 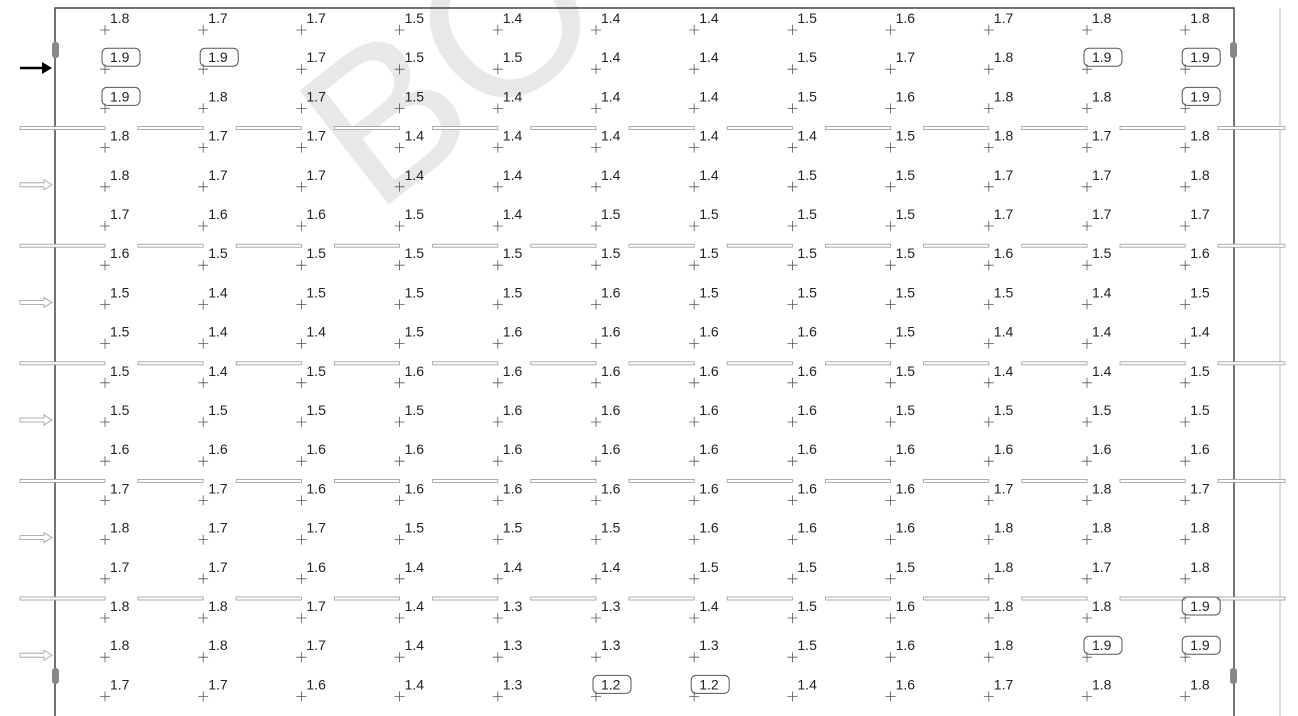 I want to click on hollow-arrow, so click(x=36, y=185).